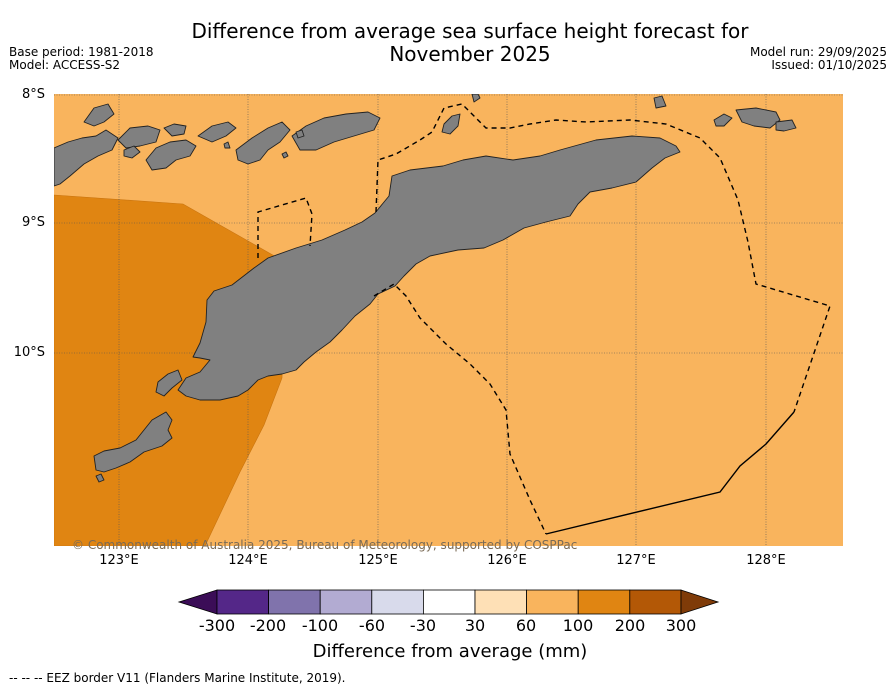 The width and height of the screenshot is (896, 690). I want to click on semau-island, so click(169, 383).